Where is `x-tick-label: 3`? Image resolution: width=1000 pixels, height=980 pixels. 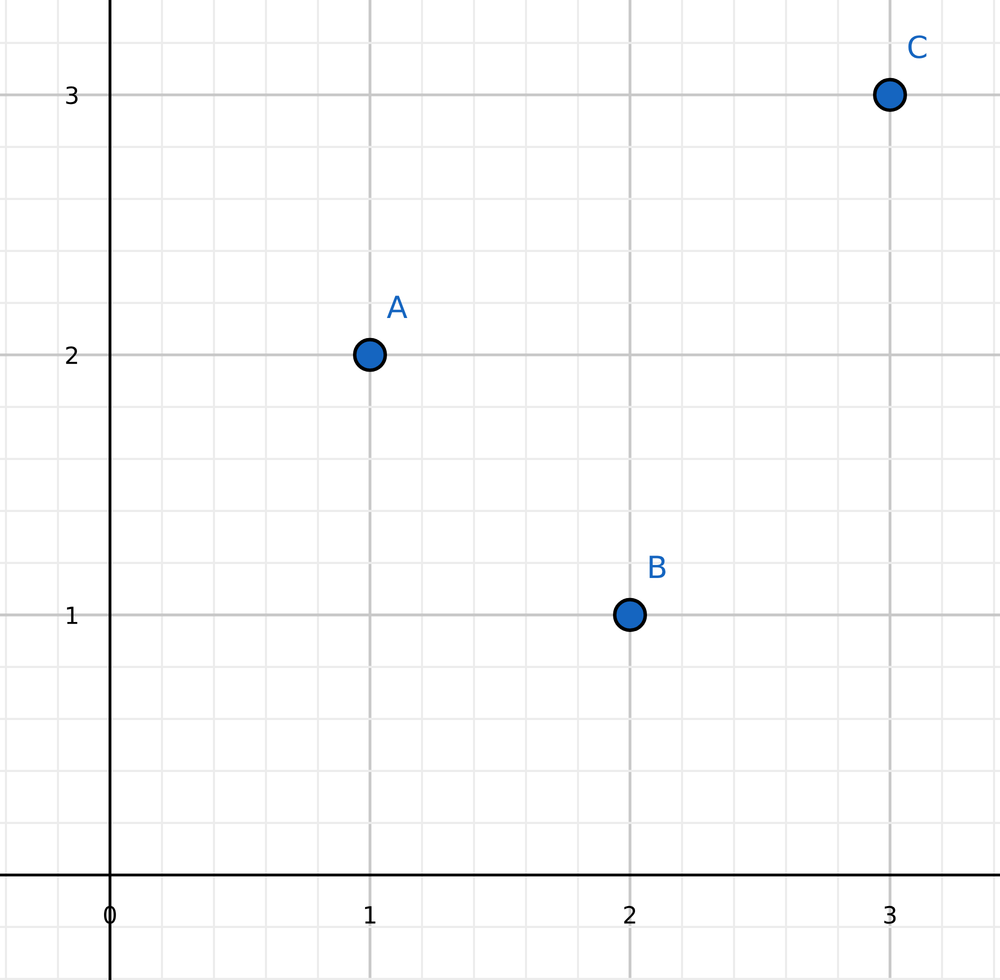 x-tick-label: 3 is located at coordinates (890, 915).